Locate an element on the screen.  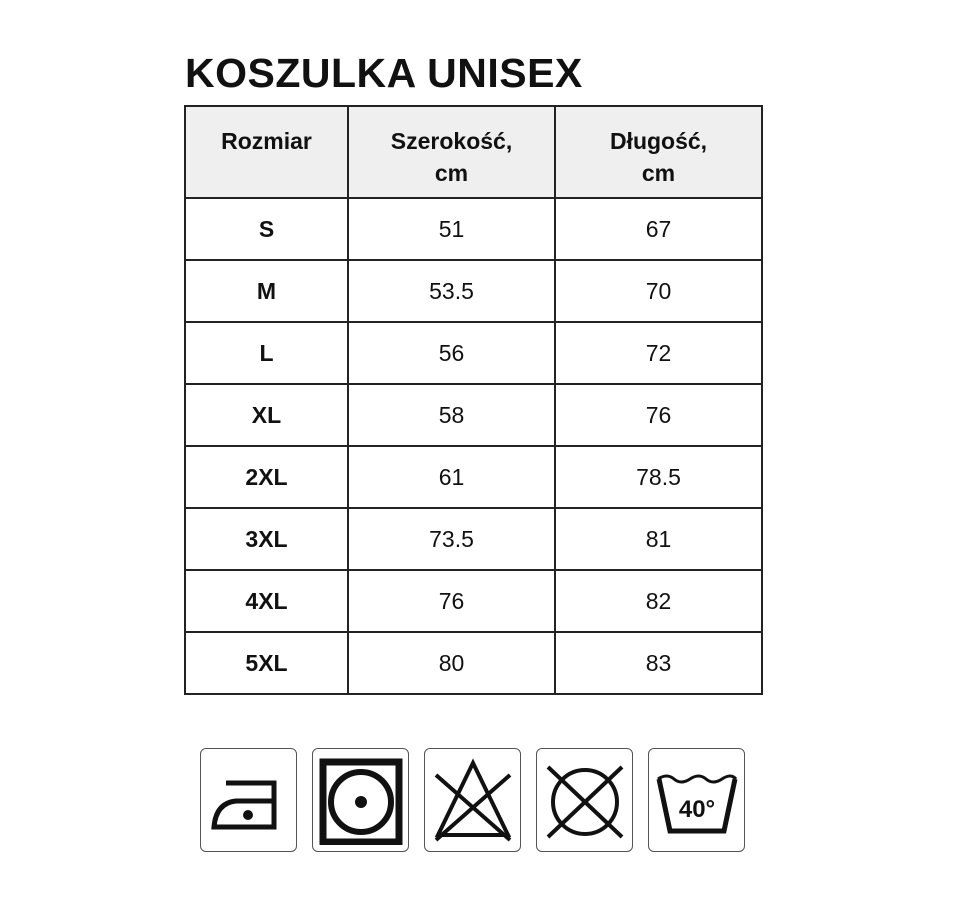
table-row: M 53.5 70 is located at coordinates (473, 291).